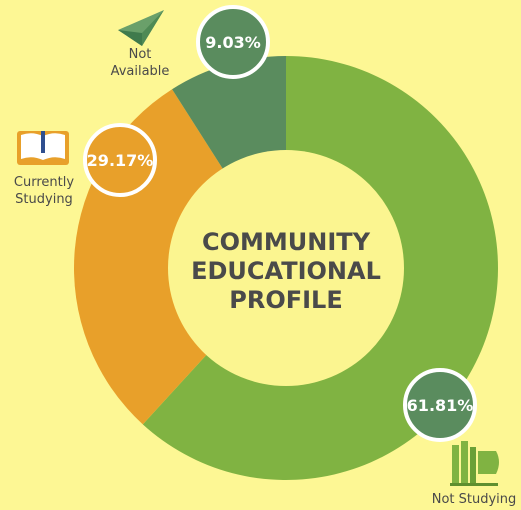  I want to click on badge-not-studying: 61.81%, so click(440, 405).